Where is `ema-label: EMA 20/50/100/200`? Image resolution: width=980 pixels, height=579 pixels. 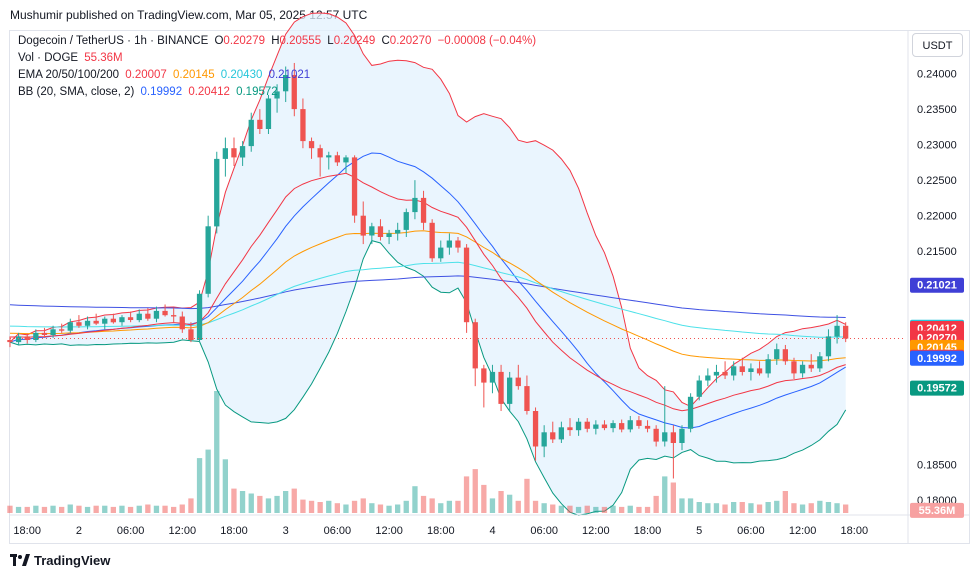
ema-label: EMA 20/50/100/200 is located at coordinates (69, 75).